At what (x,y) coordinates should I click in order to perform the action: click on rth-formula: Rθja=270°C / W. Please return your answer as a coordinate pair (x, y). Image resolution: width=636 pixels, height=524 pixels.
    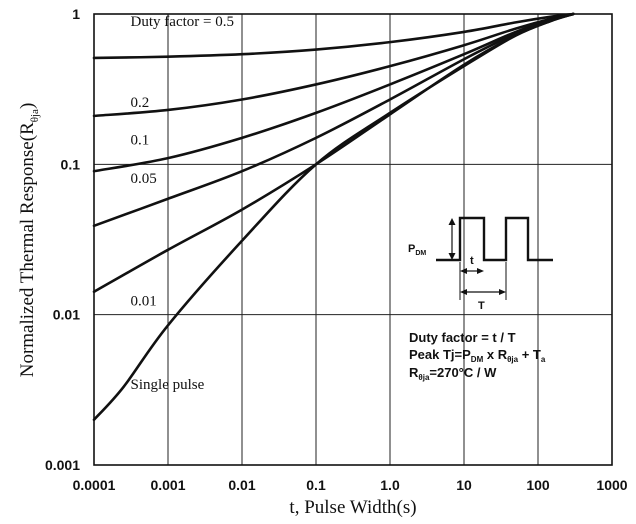
    Looking at the image, I should click on (453, 373).